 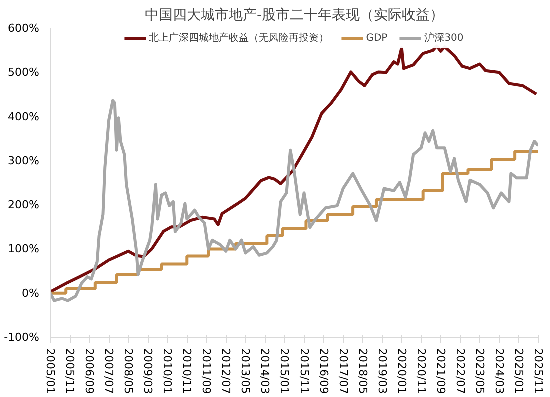 I want to click on y-tick-label: -100%, so click(x=22, y=337).